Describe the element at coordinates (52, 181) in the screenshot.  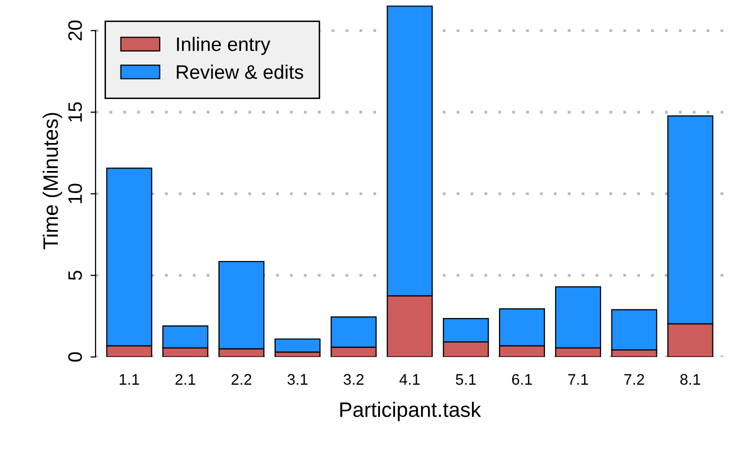
I see `y-axis-title: Time (Minutes)` at that location.